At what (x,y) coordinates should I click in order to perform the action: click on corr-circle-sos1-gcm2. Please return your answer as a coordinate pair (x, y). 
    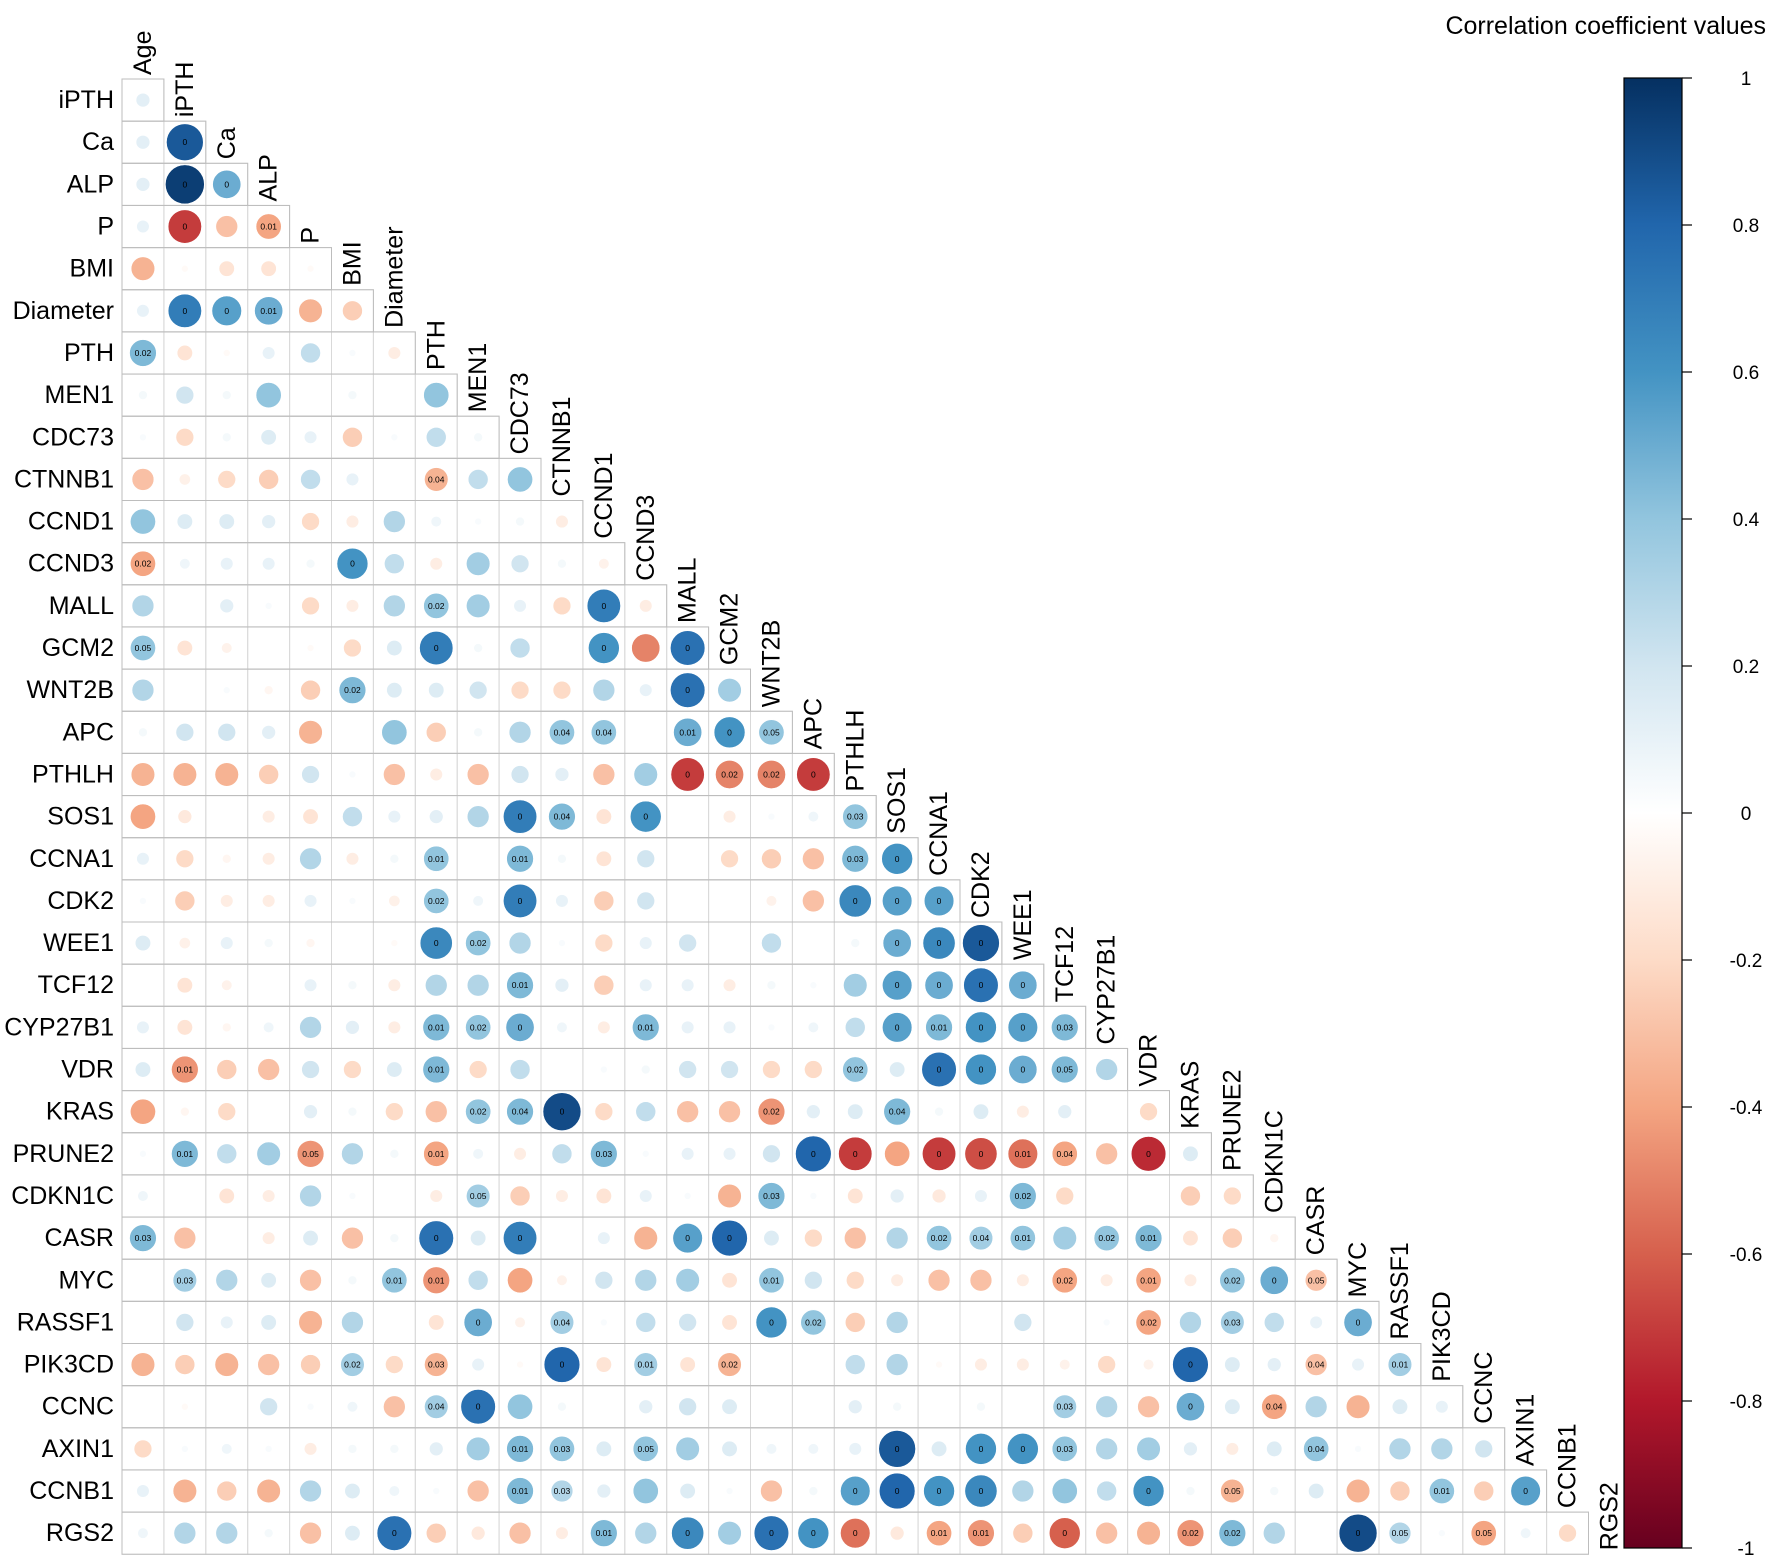
    Looking at the image, I should click on (729, 817).